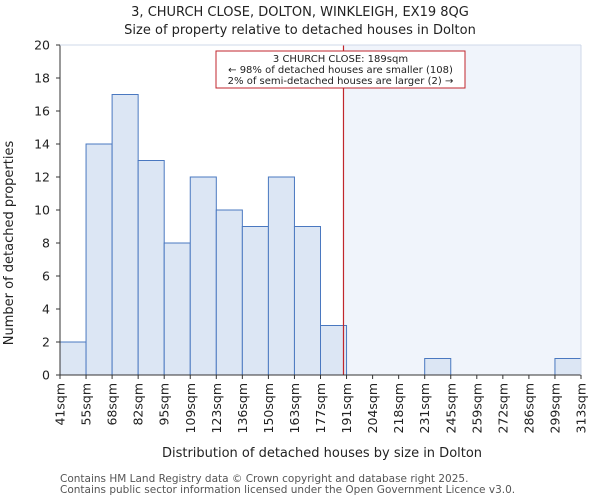  What do you see at coordinates (99, 259) in the screenshot?
I see `bar-55sqm` at bounding box center [99, 259].